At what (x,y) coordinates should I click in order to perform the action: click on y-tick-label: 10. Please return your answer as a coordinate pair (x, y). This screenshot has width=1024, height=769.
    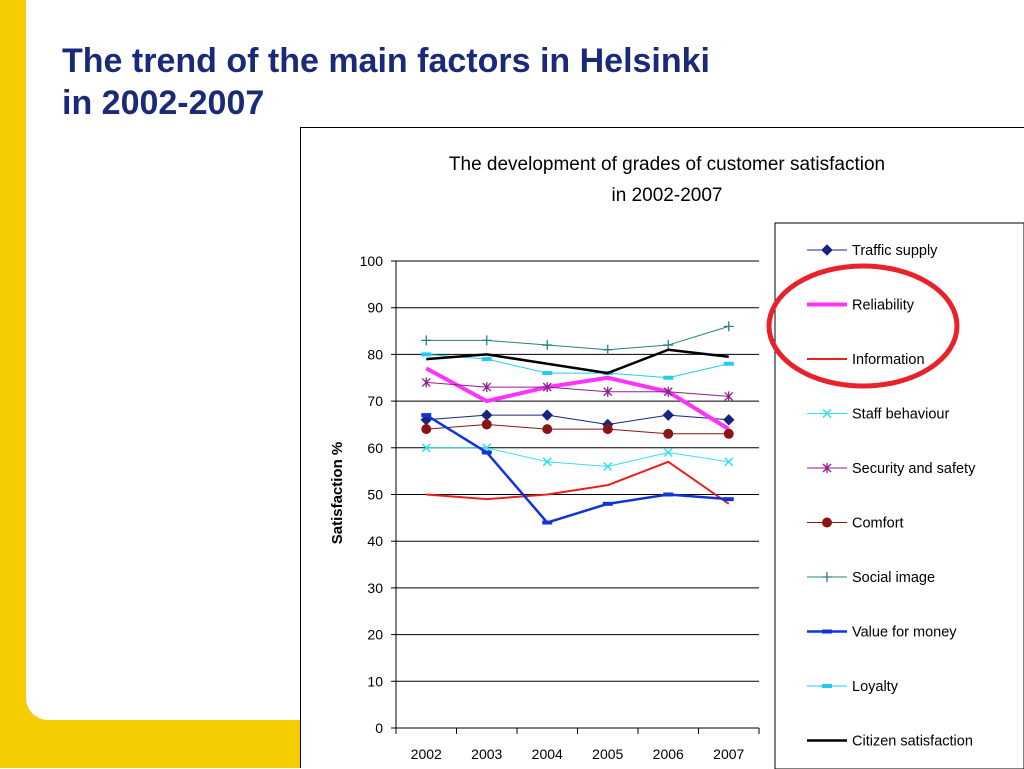
    Looking at the image, I should click on (375, 681).